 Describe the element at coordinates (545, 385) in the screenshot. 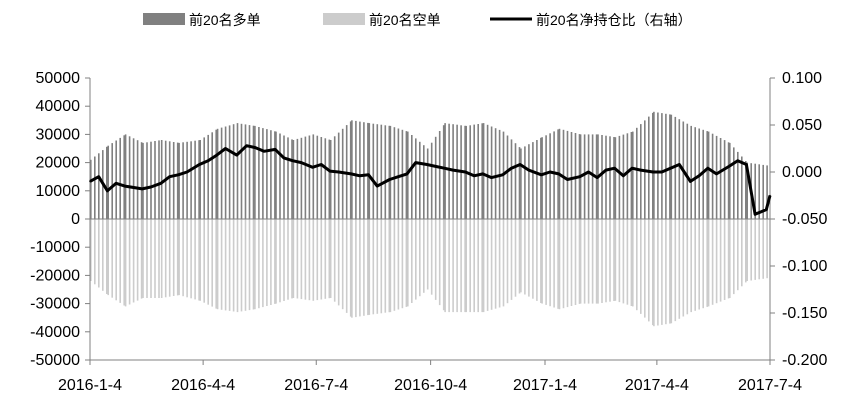

I see `x-tick-label-4: 2017-1-4` at that location.